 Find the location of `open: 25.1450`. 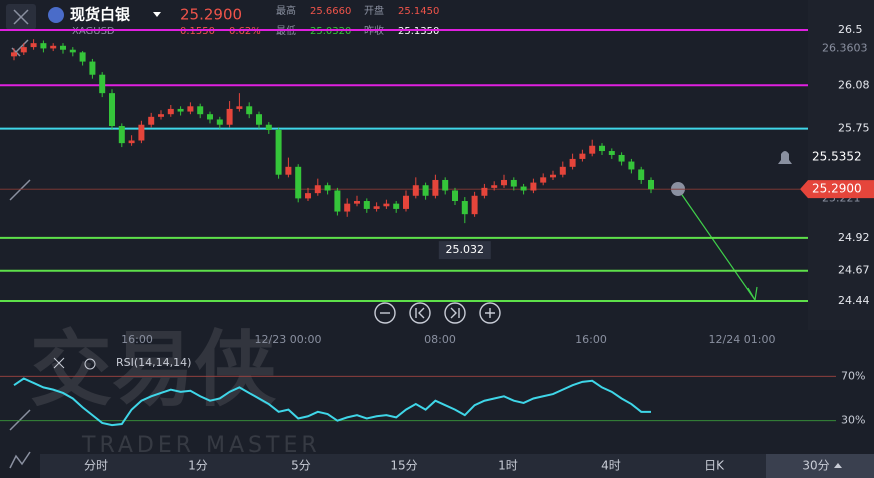

open: 25.1450 is located at coordinates (418, 11).